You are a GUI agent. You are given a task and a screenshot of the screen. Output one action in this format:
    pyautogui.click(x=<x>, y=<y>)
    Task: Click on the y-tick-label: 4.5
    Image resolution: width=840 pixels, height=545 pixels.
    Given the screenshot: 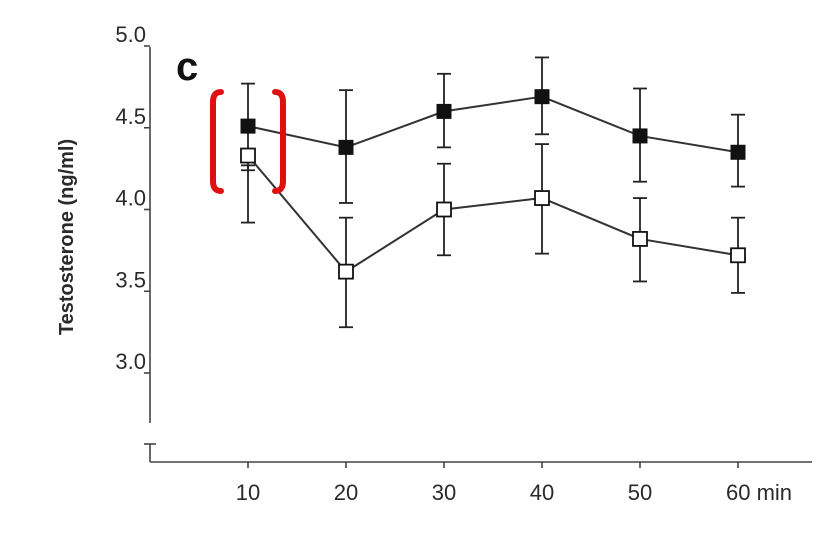 What is the action you would take?
    pyautogui.click(x=130, y=116)
    